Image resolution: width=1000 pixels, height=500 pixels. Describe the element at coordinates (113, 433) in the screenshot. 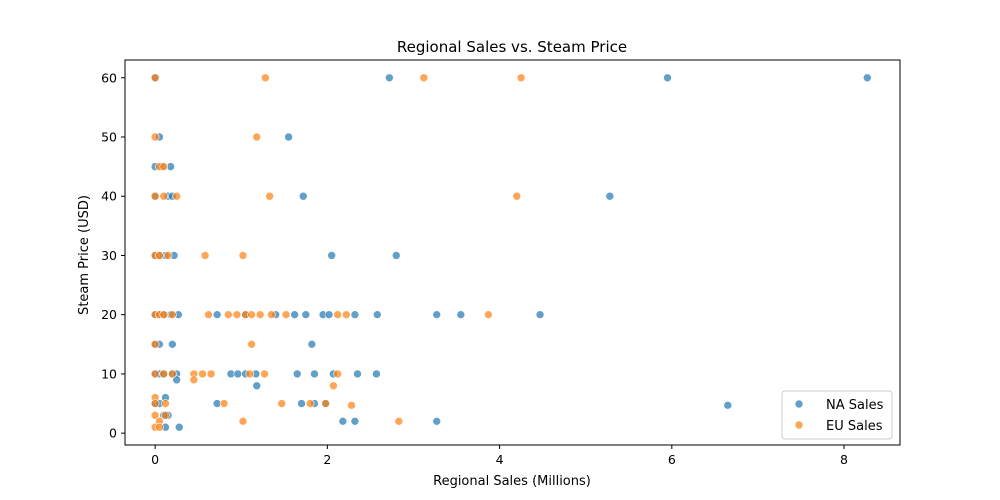

I see `y-tick-label: 0` at that location.